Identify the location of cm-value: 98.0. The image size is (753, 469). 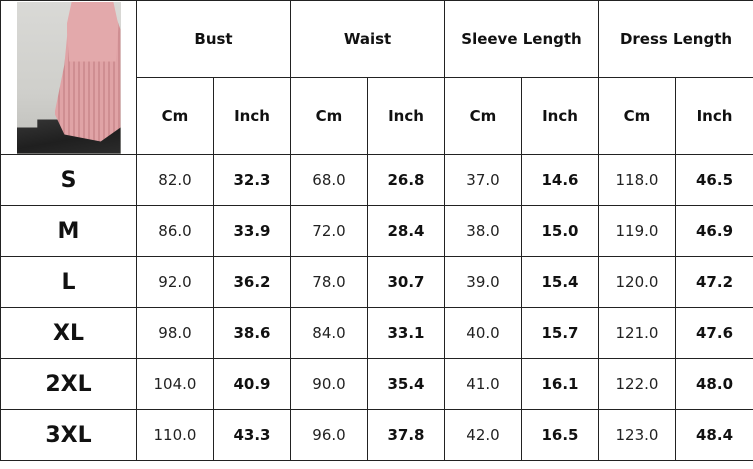
(175, 333).